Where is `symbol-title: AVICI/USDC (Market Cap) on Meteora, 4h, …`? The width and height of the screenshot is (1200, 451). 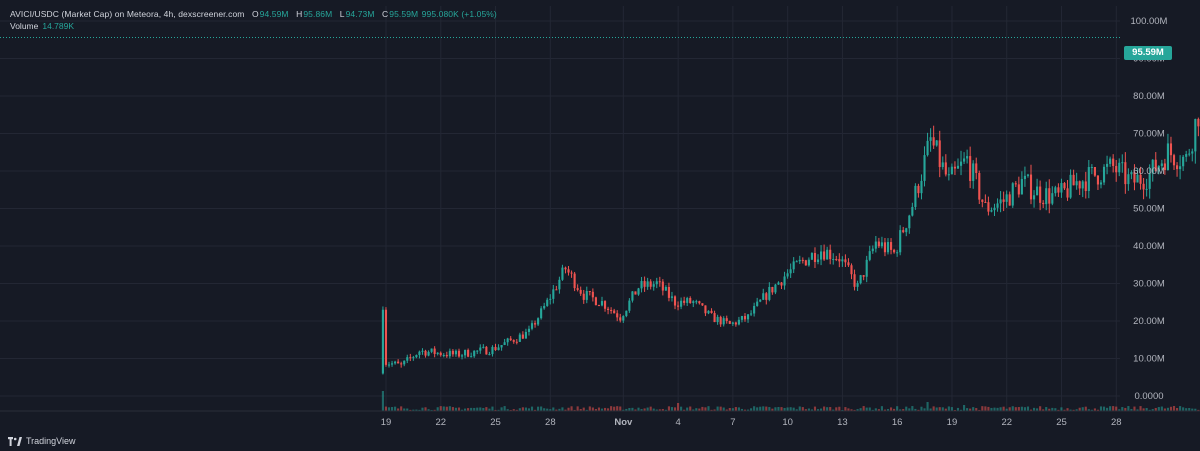 symbol-title: AVICI/USDC (Market Cap) on Meteora, 4h, … is located at coordinates (127, 14).